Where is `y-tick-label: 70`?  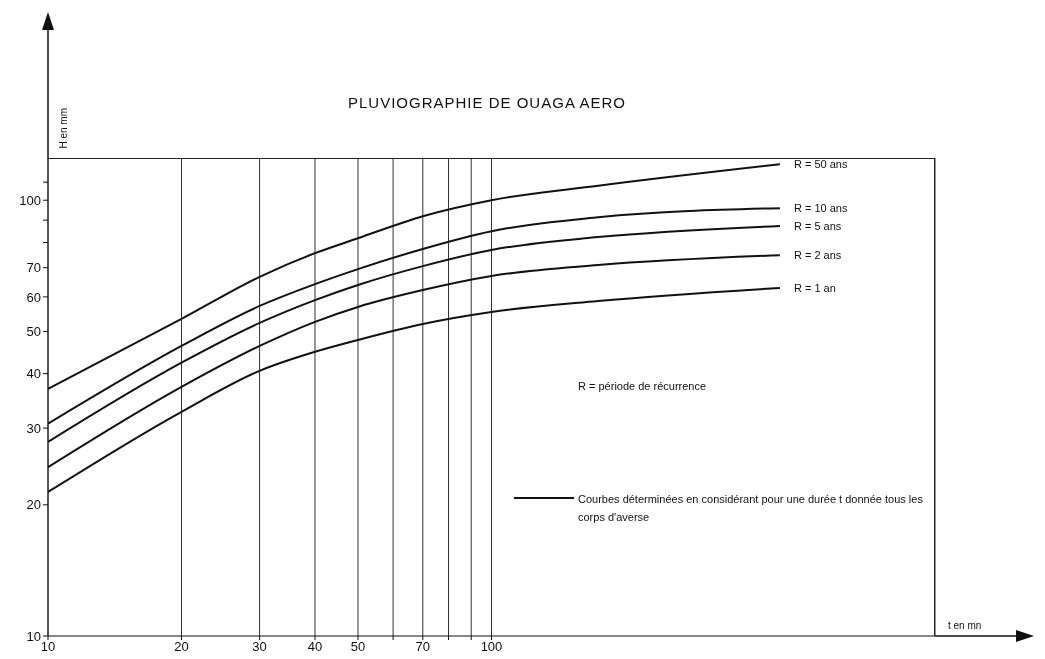
y-tick-label: 70 is located at coordinates (33, 268).